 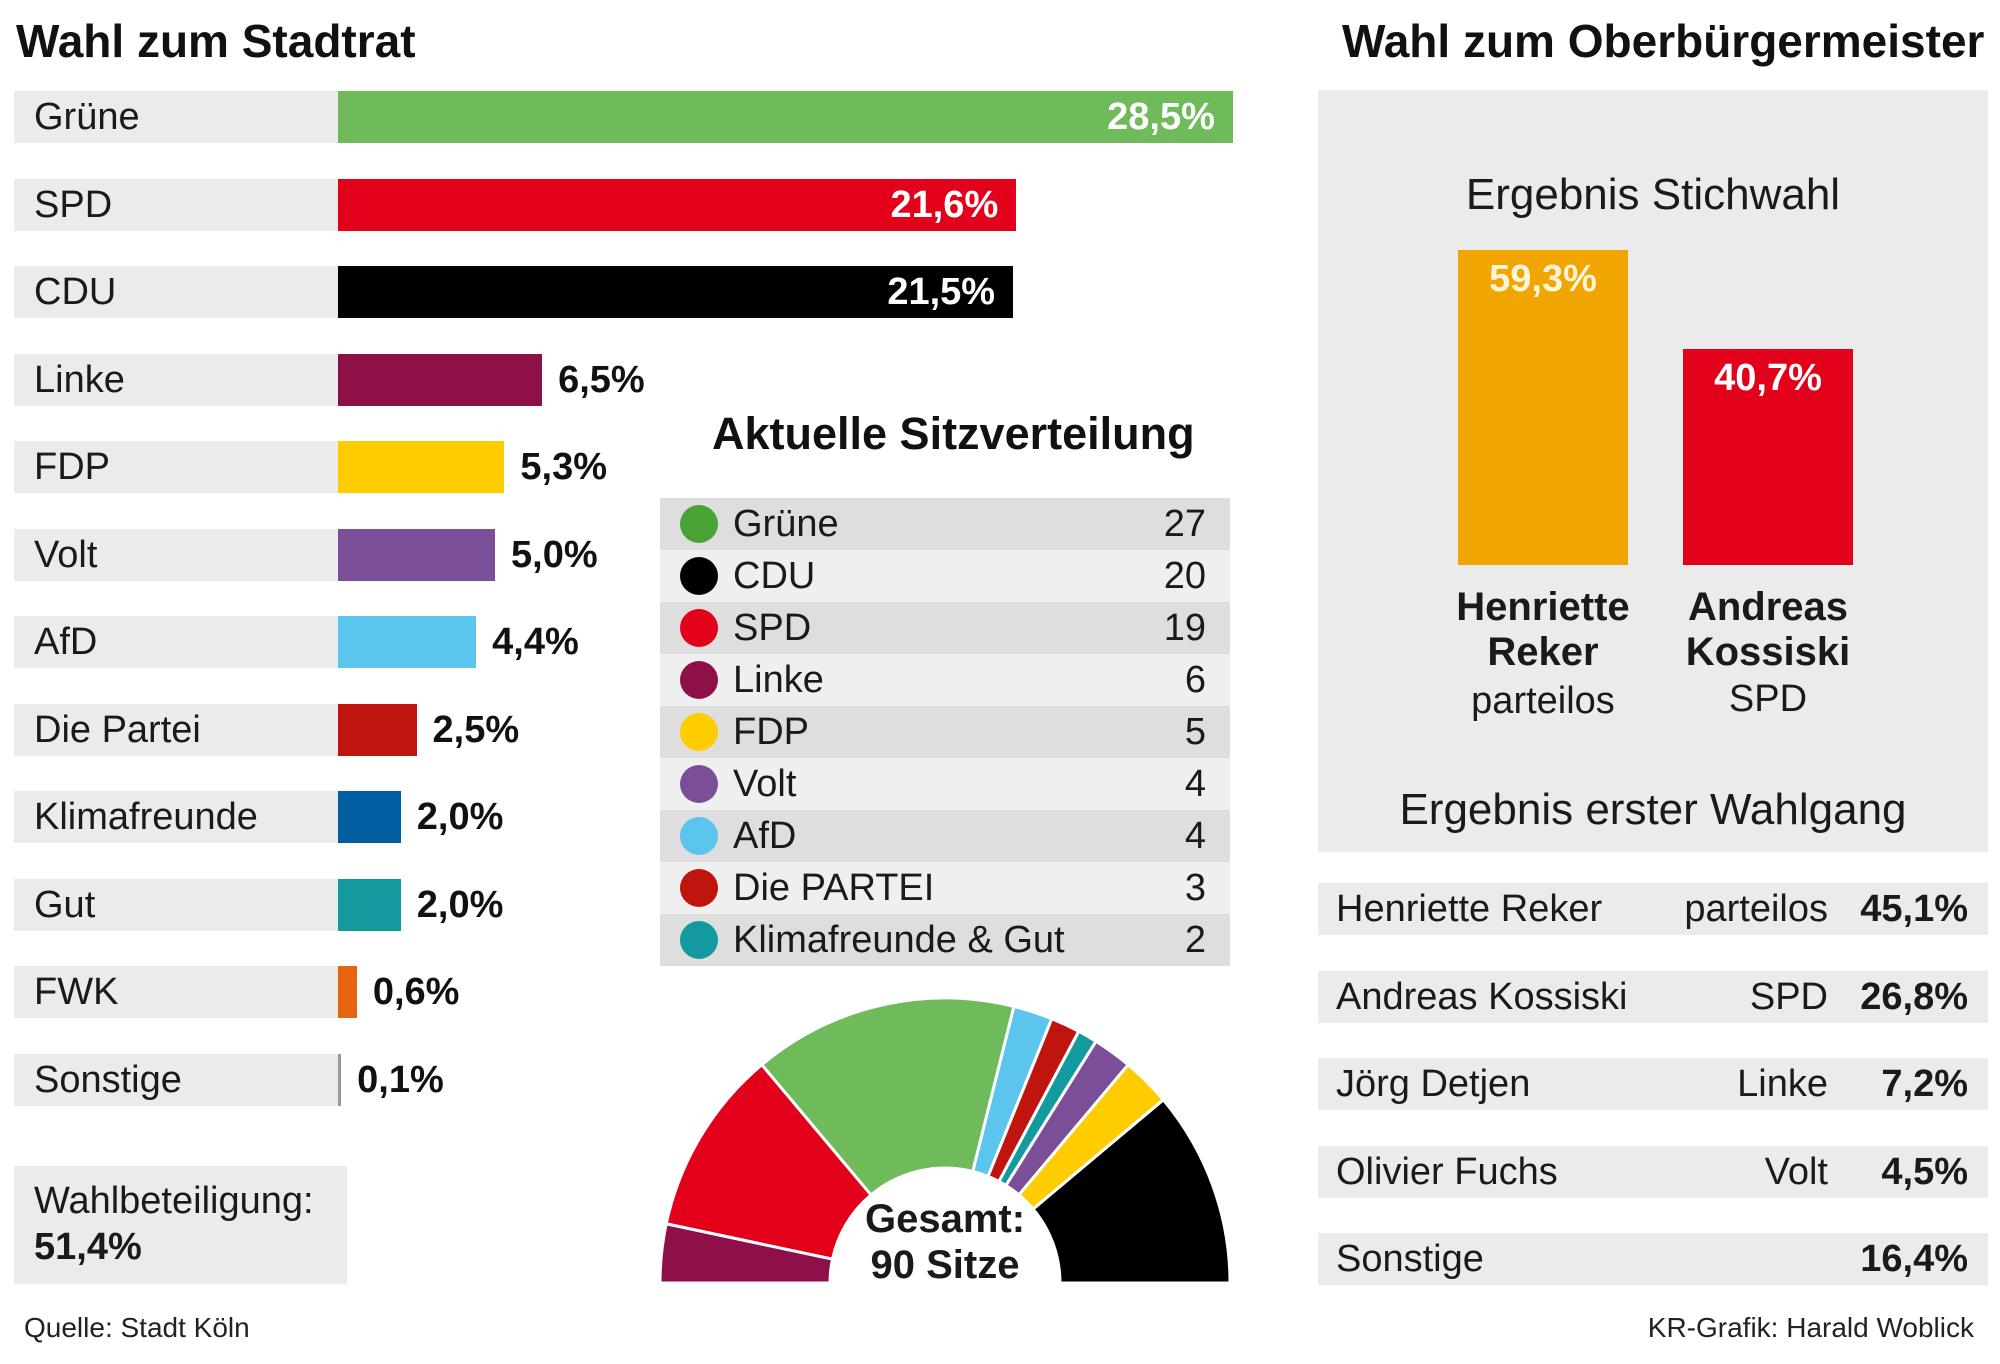 What do you see at coordinates (87, 117) in the screenshot?
I see `party-label: Grüne` at bounding box center [87, 117].